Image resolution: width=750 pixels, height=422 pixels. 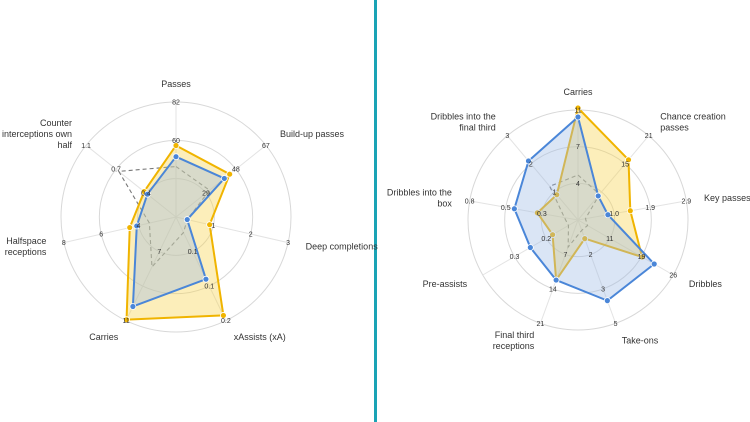 I want to click on radar-1-tick-label: 3, so click(x=288, y=243).